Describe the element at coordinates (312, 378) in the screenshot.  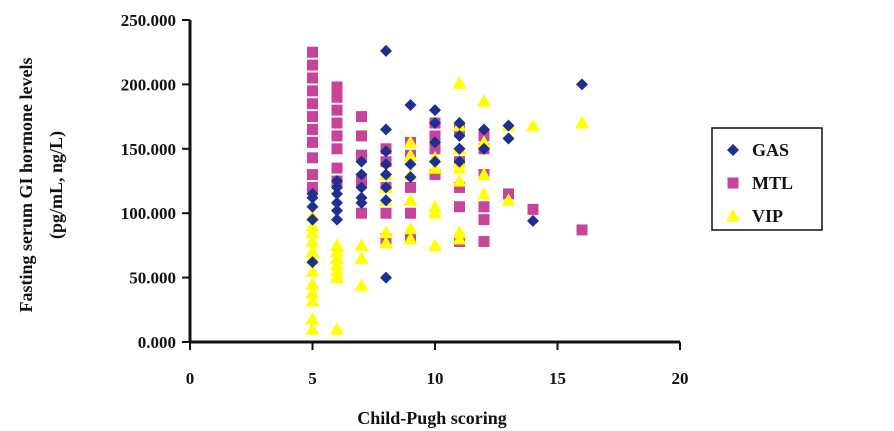
I see `x-tick-label: 5` at that location.